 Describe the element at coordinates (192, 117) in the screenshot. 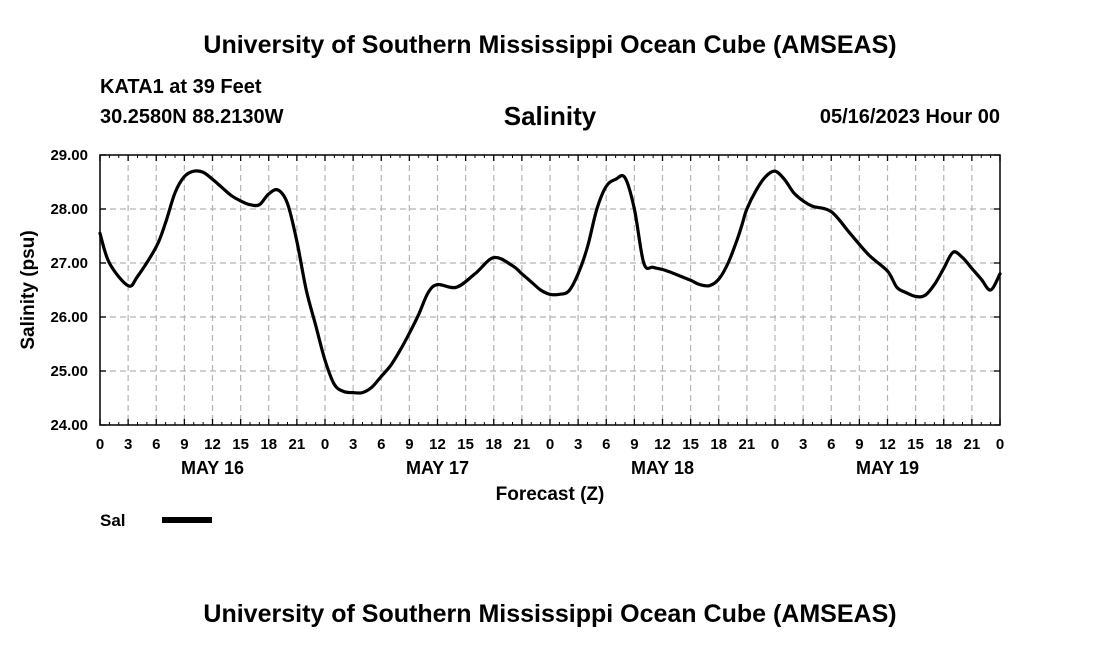

I see `coordinates-label: 30.2580N 88.2130W` at that location.